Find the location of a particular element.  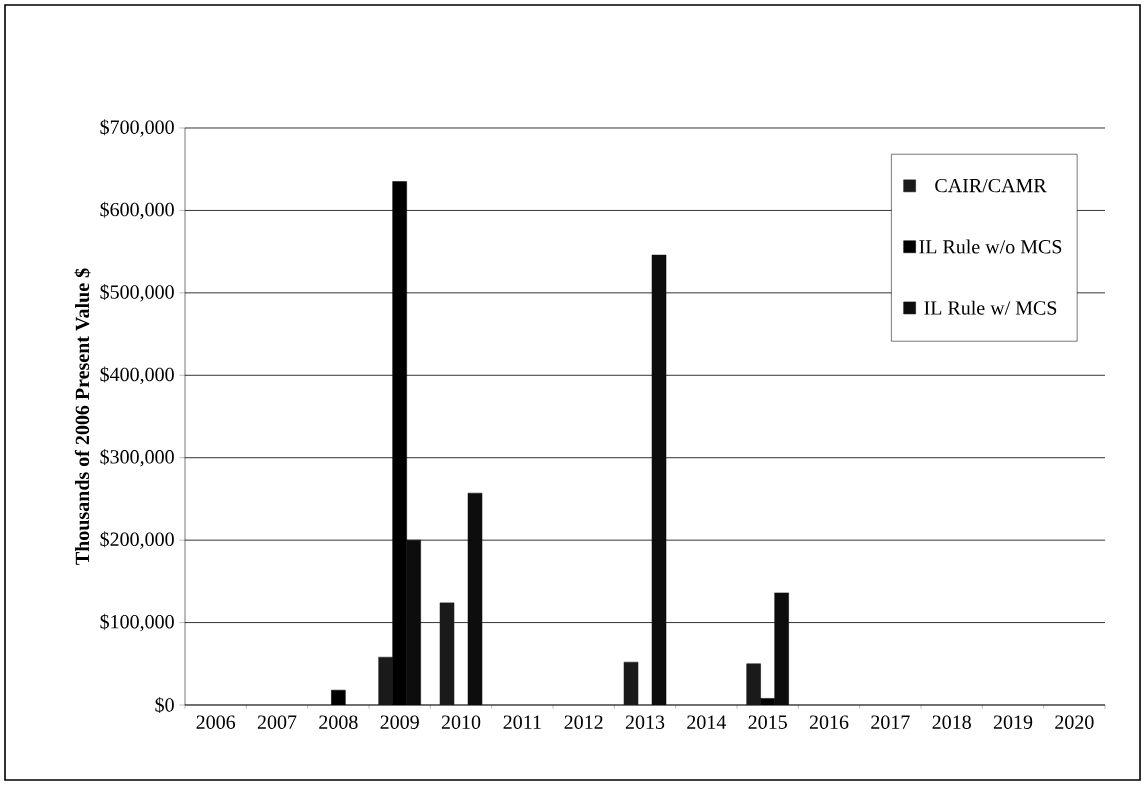

y-tick-label: $700,000 is located at coordinates (137, 128).